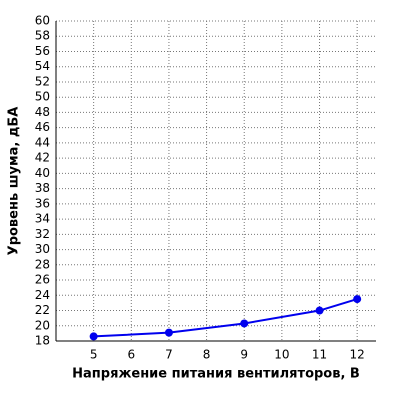 This screenshot has height=400, width=400. I want to click on y-tick-label: 38, so click(42, 188).